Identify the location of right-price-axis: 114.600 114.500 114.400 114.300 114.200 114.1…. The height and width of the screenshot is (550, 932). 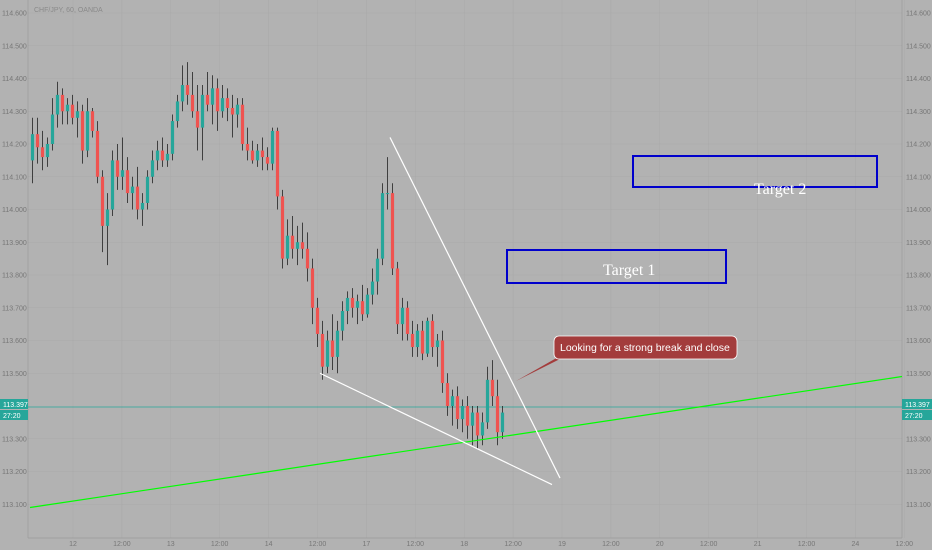
(916, 269).